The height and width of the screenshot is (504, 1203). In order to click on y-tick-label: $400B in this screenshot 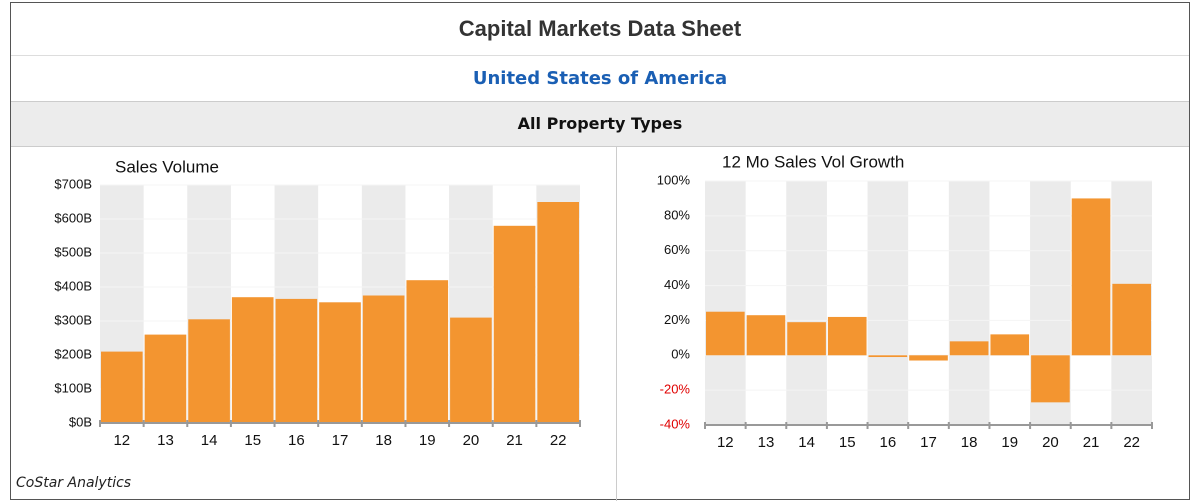, I will do `click(73, 285)`.